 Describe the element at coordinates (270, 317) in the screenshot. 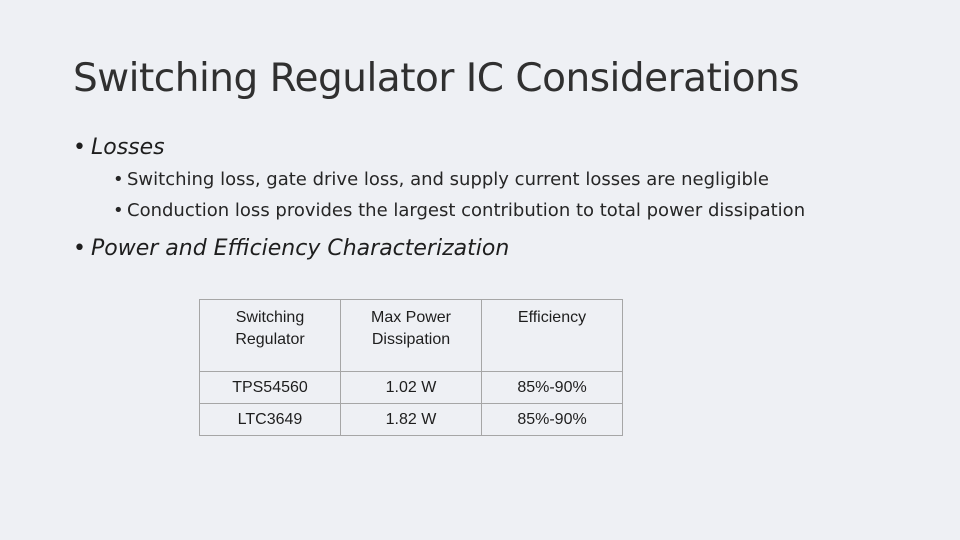

I see `header-line: Switching` at that location.